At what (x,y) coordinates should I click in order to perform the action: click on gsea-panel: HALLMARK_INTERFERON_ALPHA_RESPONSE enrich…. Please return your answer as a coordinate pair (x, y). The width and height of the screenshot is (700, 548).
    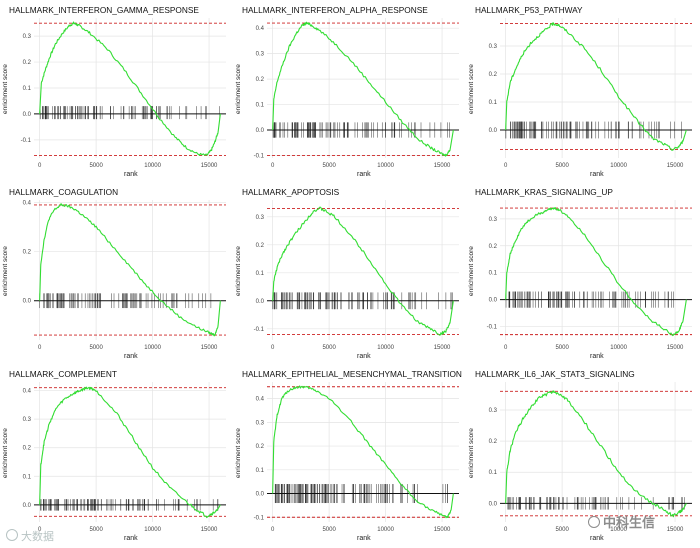
    Looking at the image, I should click on (349, 91).